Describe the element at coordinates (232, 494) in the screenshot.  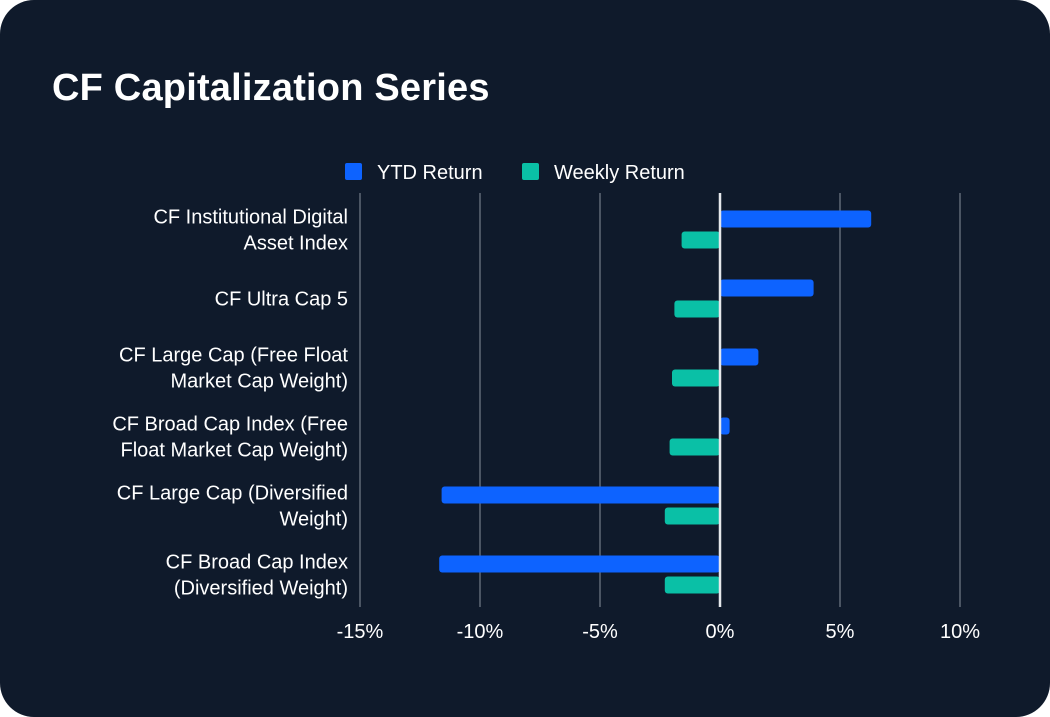
I see `category-label: CF Large Cap (Diversified` at that location.